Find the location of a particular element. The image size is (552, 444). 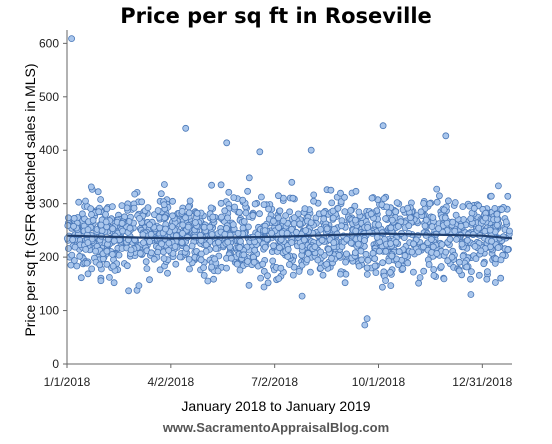

x-axis-label: January 2018 to January 2019 is located at coordinates (276, 406).